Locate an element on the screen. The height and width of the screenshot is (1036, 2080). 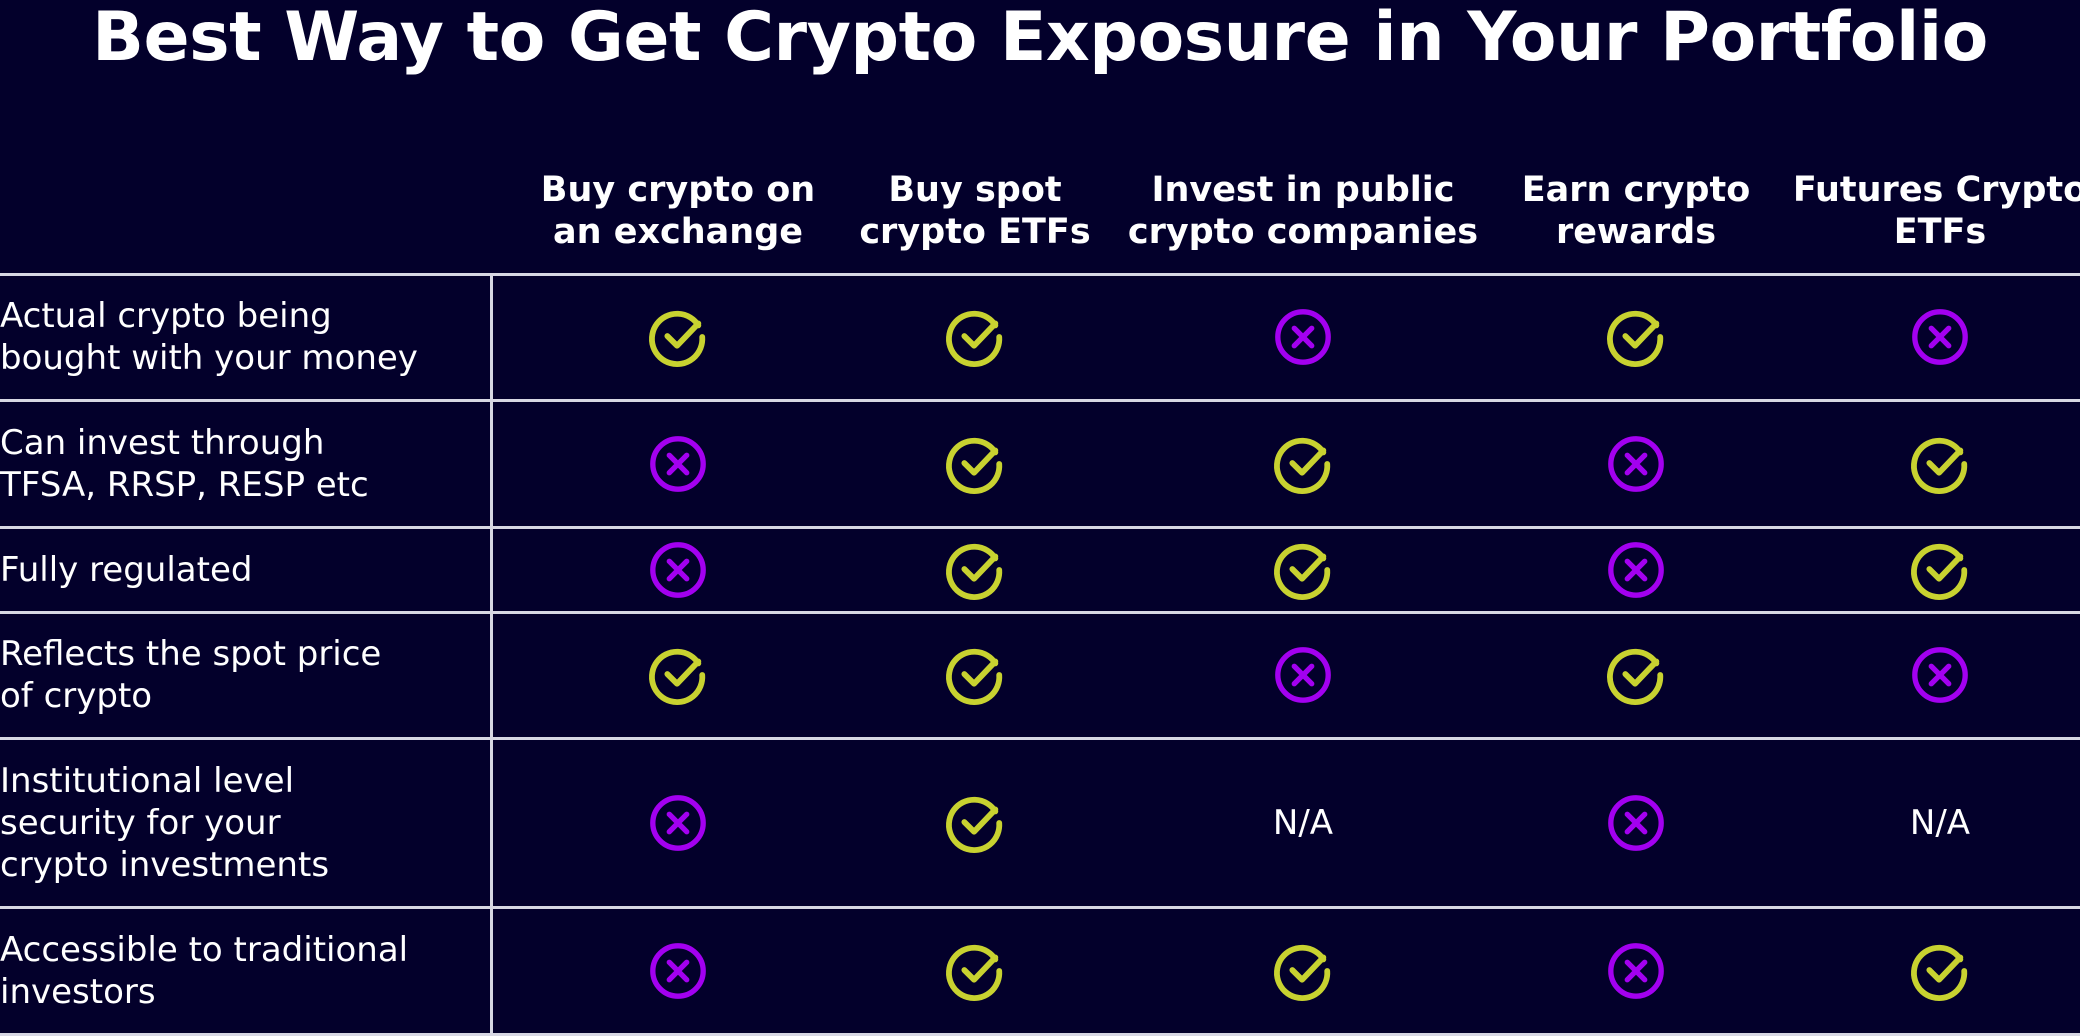
column-header: Futures Crypto ETFs is located at coordinates (1936, 211).